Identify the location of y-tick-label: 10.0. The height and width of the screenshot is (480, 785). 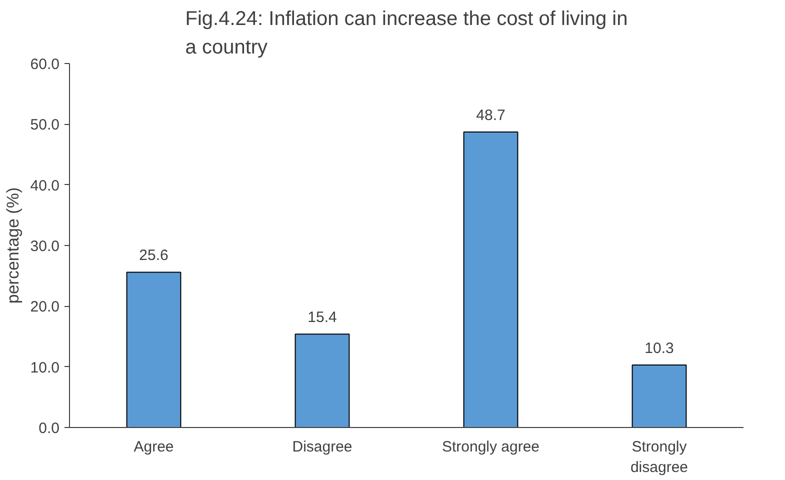
(45, 367).